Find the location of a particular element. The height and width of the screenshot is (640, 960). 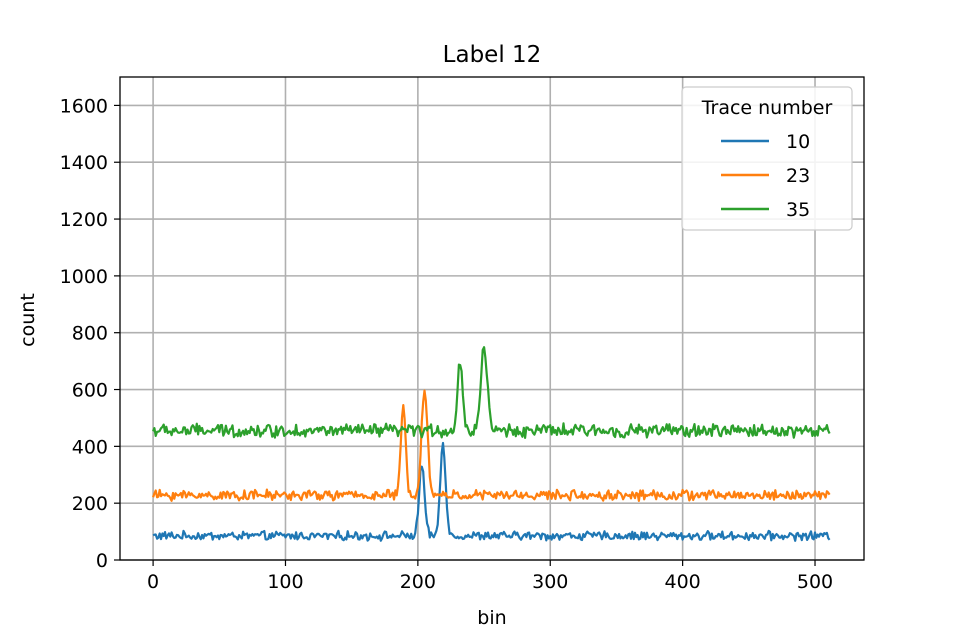

legend-title: Trace number is located at coordinates (767, 108).